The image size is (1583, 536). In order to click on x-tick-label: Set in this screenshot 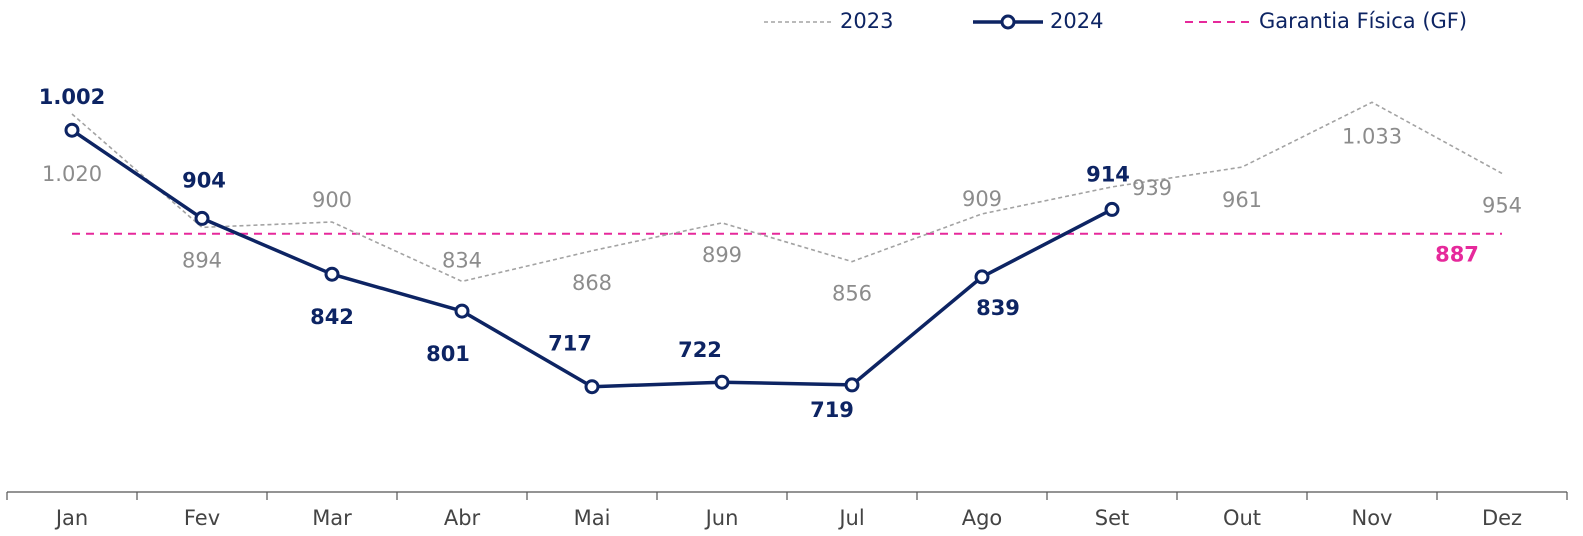, I will do `click(1112, 518)`.